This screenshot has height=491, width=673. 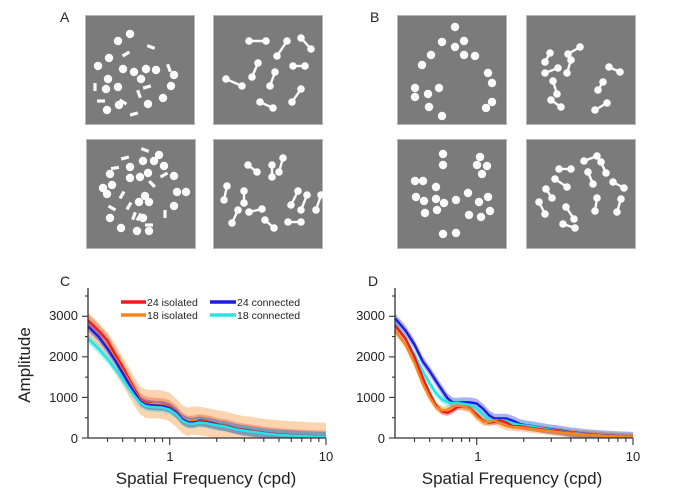 What do you see at coordinates (63, 315) in the screenshot?
I see `c-ytick-label-3000: 3000` at bounding box center [63, 315].